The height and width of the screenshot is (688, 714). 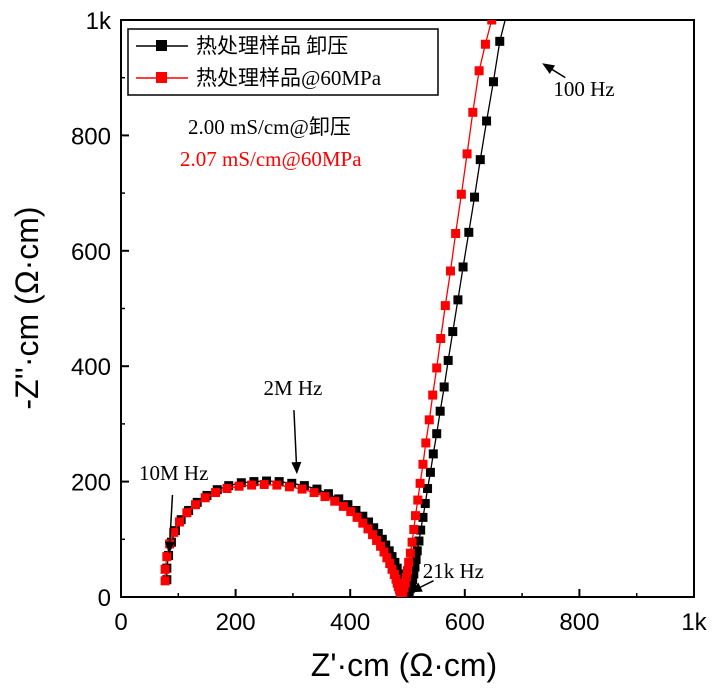 I want to click on conductivity-label-0: 2.00 mS/cm@卸压, so click(x=269, y=127).